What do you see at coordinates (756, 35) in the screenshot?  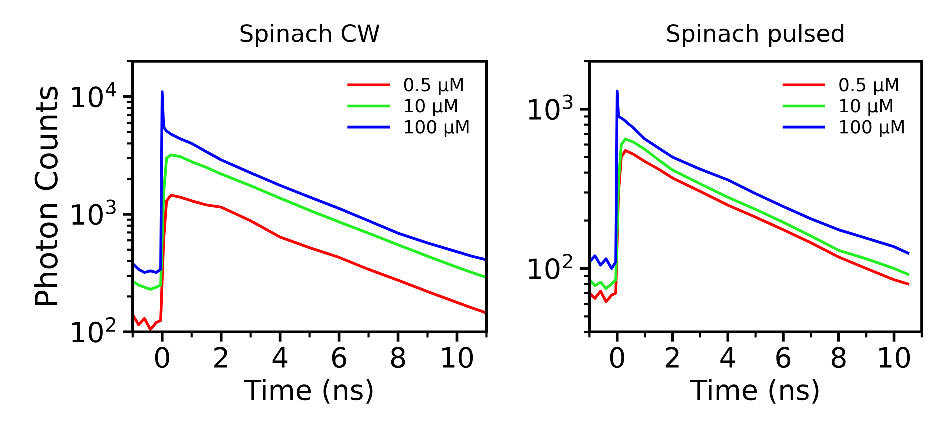 I see `chart-title: Spinach pulsed` at bounding box center [756, 35].